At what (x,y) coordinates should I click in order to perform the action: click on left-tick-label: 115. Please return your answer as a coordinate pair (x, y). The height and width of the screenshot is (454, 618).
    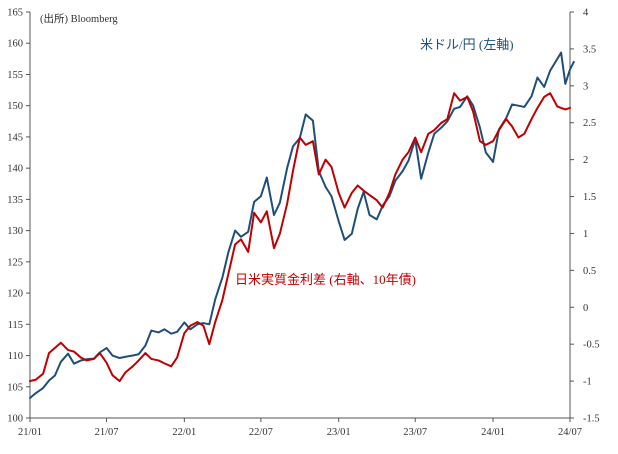
    Looking at the image, I should click on (15, 325).